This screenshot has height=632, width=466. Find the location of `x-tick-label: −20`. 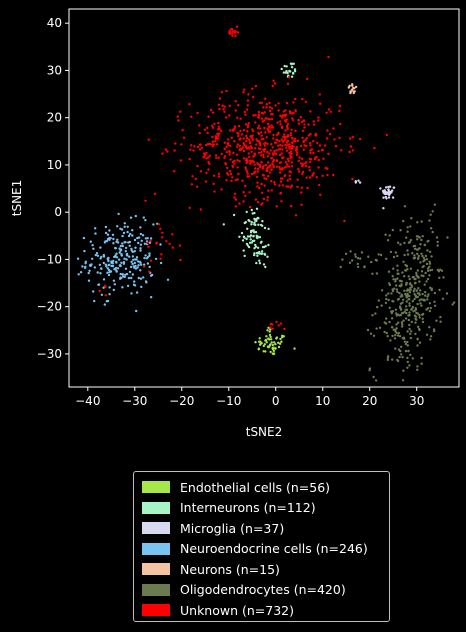

x-tick-label: −20 is located at coordinates (181, 401).